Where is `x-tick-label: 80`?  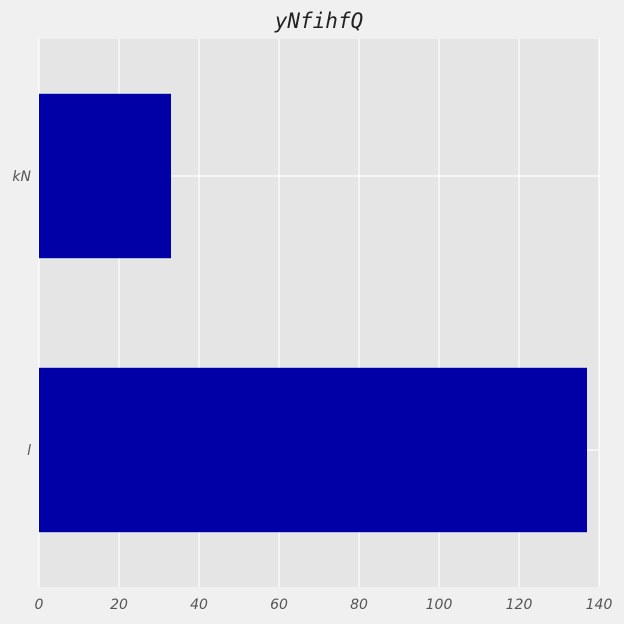 x-tick-label: 80 is located at coordinates (359, 605).